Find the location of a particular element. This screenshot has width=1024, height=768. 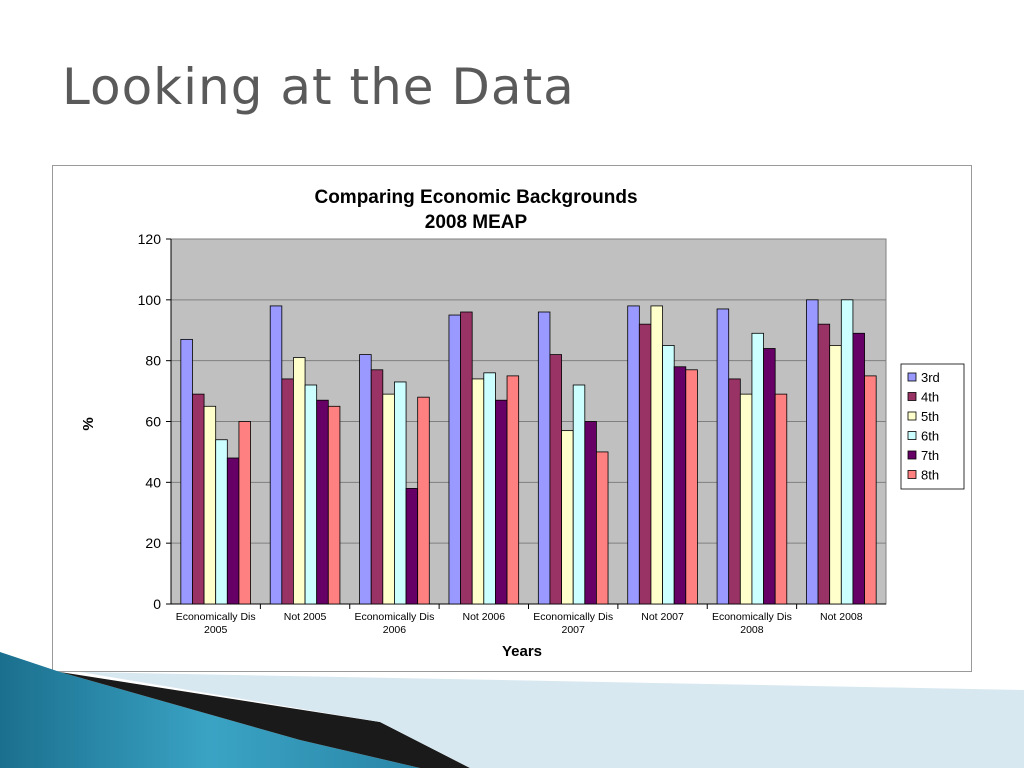

x-category-label: 2008 is located at coordinates (752, 630).